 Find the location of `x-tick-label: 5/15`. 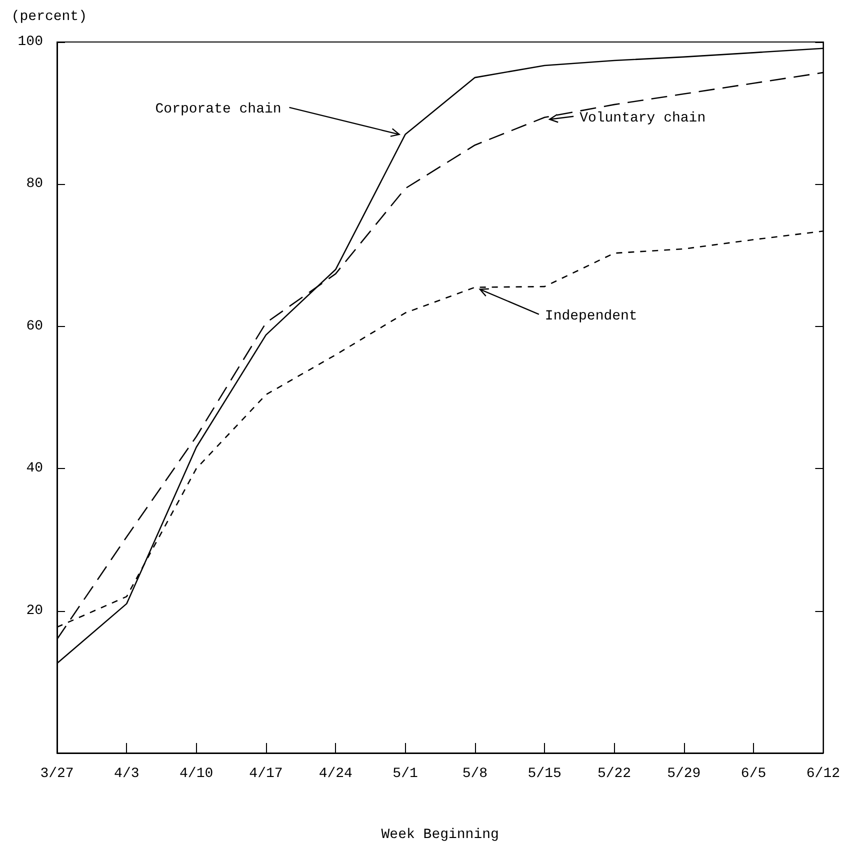

x-tick-label: 5/15 is located at coordinates (545, 774).